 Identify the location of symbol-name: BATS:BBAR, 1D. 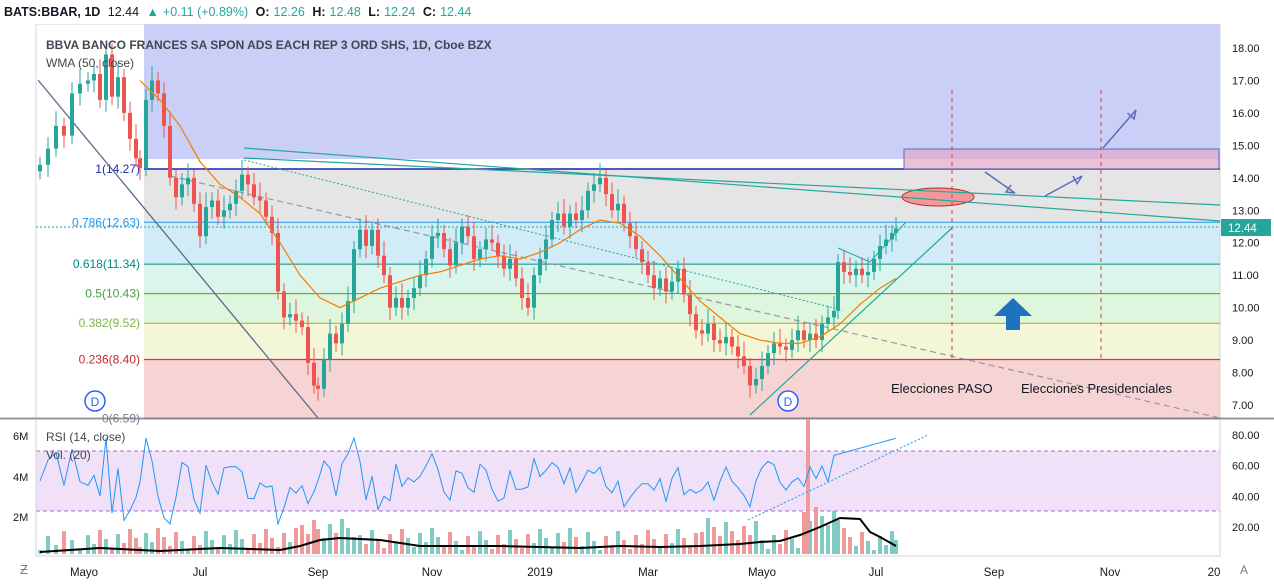
(52, 12).